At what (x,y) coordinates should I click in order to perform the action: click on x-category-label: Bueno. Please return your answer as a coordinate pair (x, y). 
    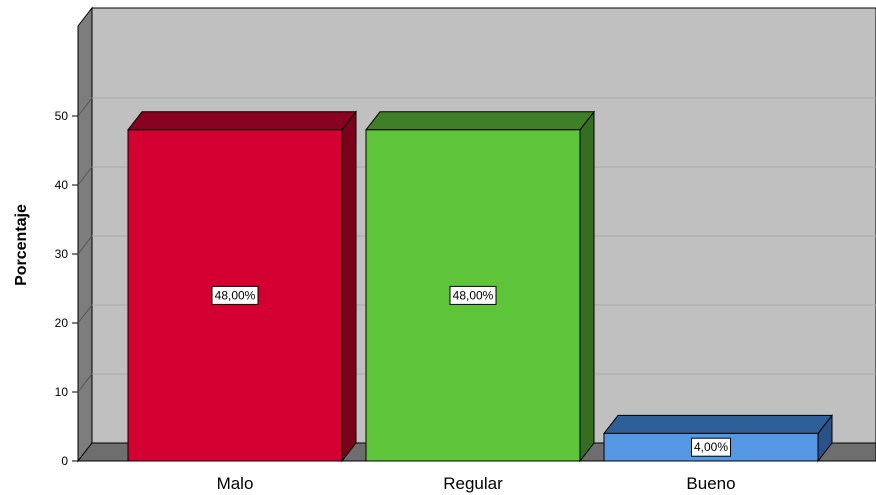
    Looking at the image, I should click on (710, 483).